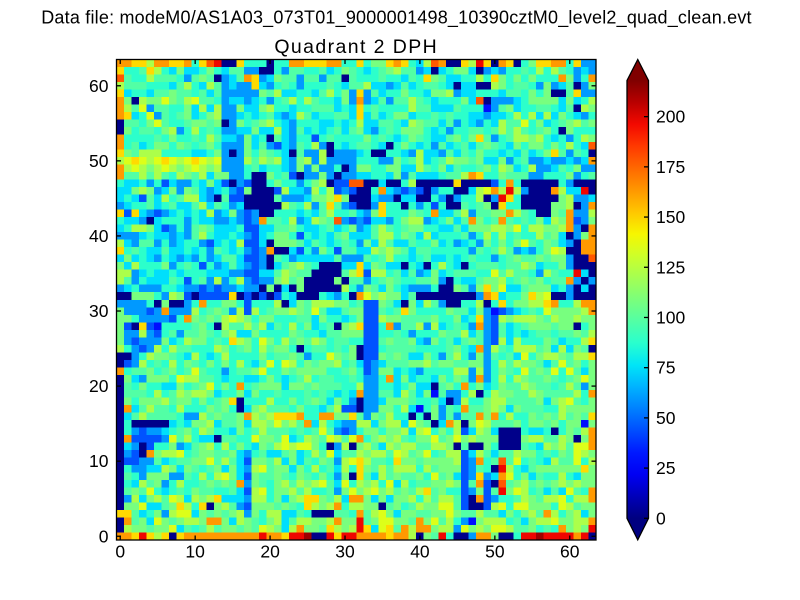 The width and height of the screenshot is (800, 600). I want to click on svg-text: 175, so click(670, 167).